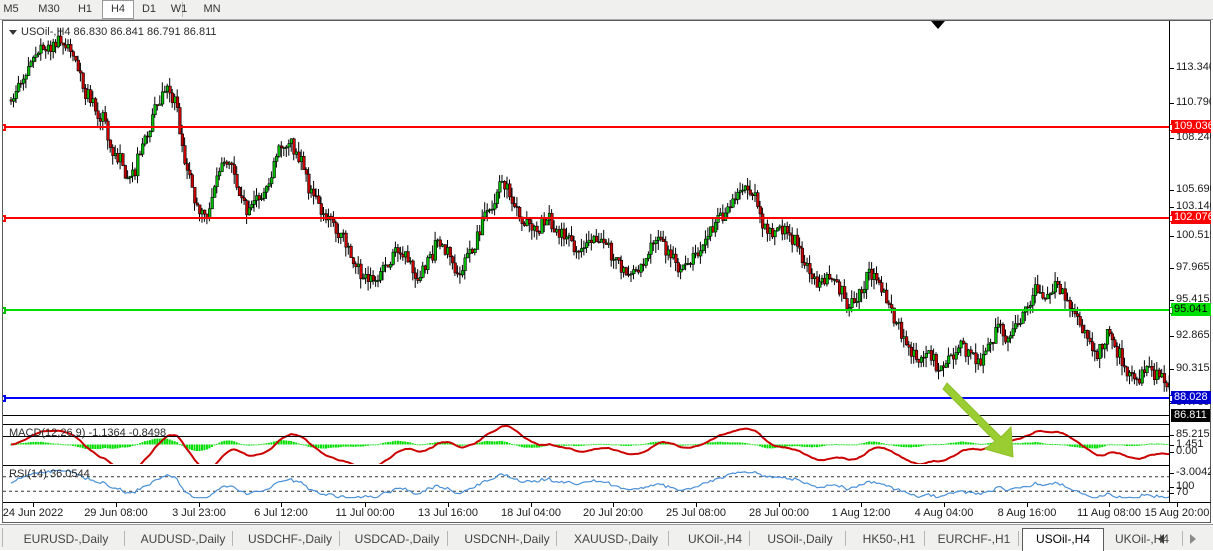 Image resolution: width=1213 pixels, height=551 pixels. I want to click on timeframe-d1-button: D1, so click(149, 9).